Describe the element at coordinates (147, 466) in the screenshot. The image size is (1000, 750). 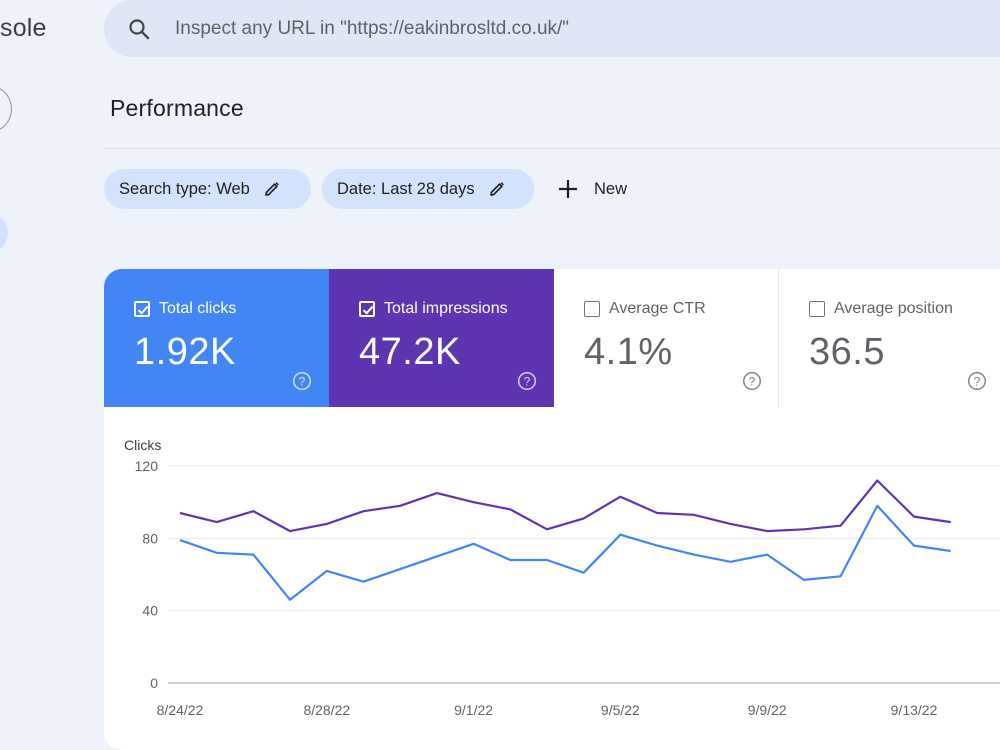
I see `y-tick-label: 120` at that location.